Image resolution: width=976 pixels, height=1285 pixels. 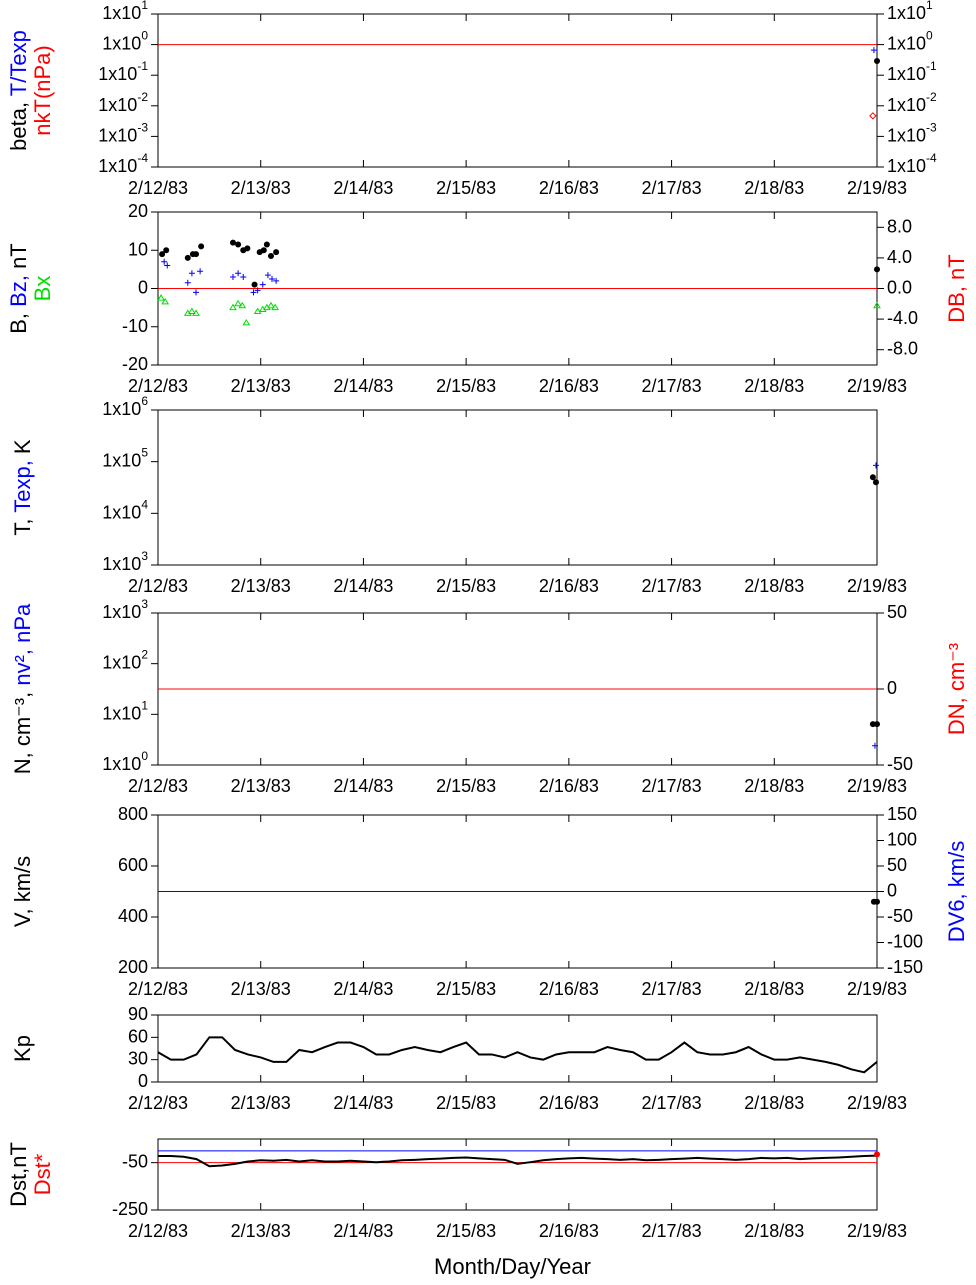 I want to click on axis-title-part: DB, nT, so click(x=956, y=288).